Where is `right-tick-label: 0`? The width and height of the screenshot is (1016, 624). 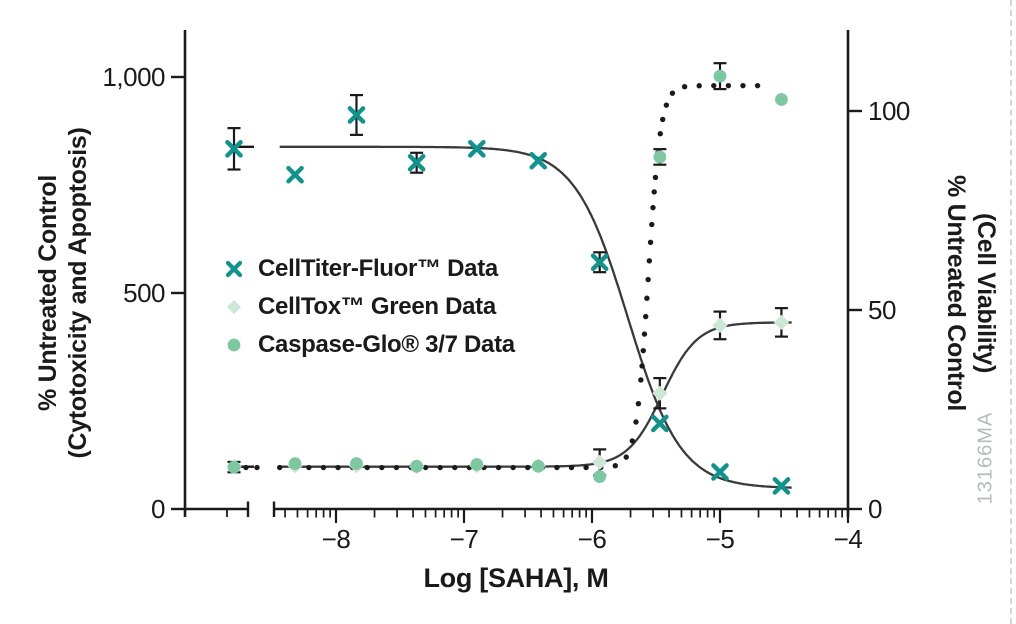 right-tick-label: 0 is located at coordinates (875, 509).